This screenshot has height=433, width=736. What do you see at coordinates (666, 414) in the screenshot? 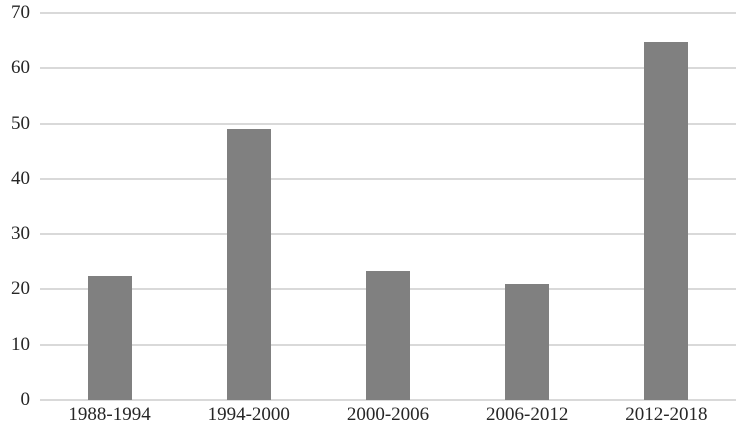
I see `x-tick-label: 2012-2018` at bounding box center [666, 414].